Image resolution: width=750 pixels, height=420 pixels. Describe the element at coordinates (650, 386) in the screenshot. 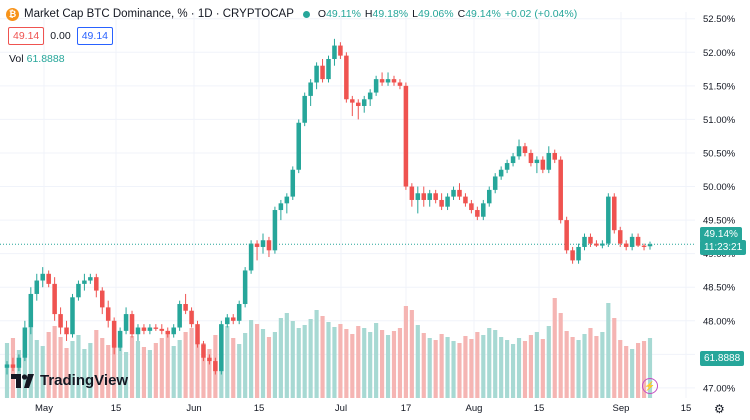

I see `lightning-icon: ⚡` at that location.